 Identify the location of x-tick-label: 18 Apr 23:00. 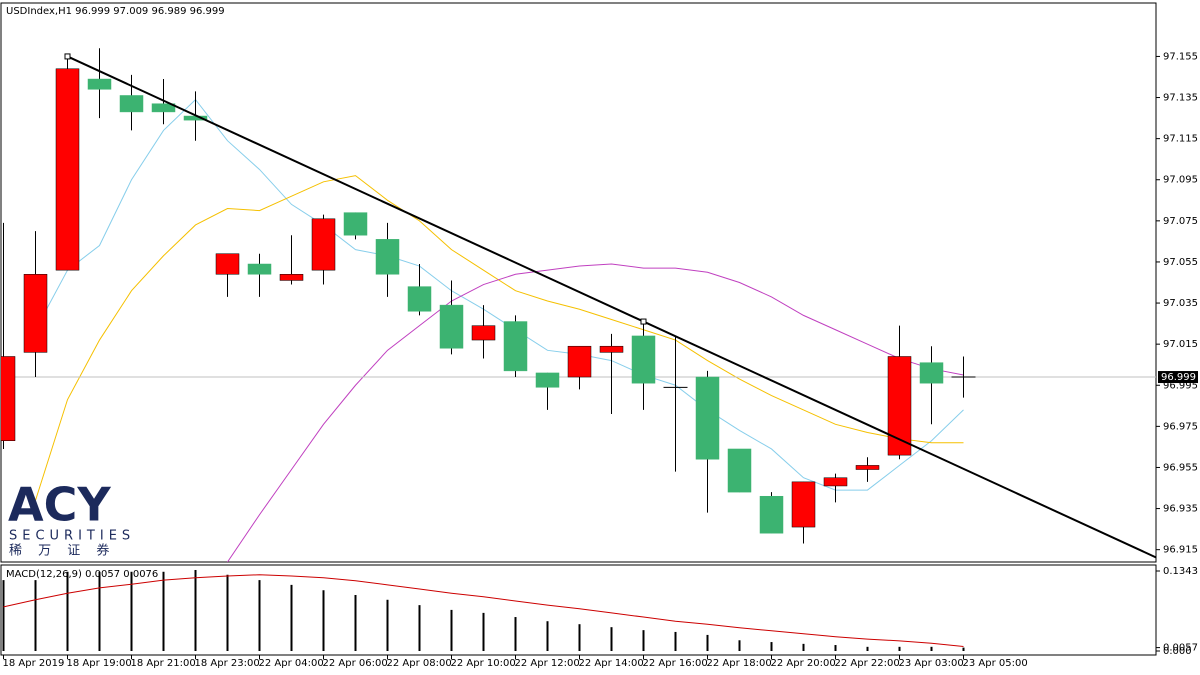
(227, 663).